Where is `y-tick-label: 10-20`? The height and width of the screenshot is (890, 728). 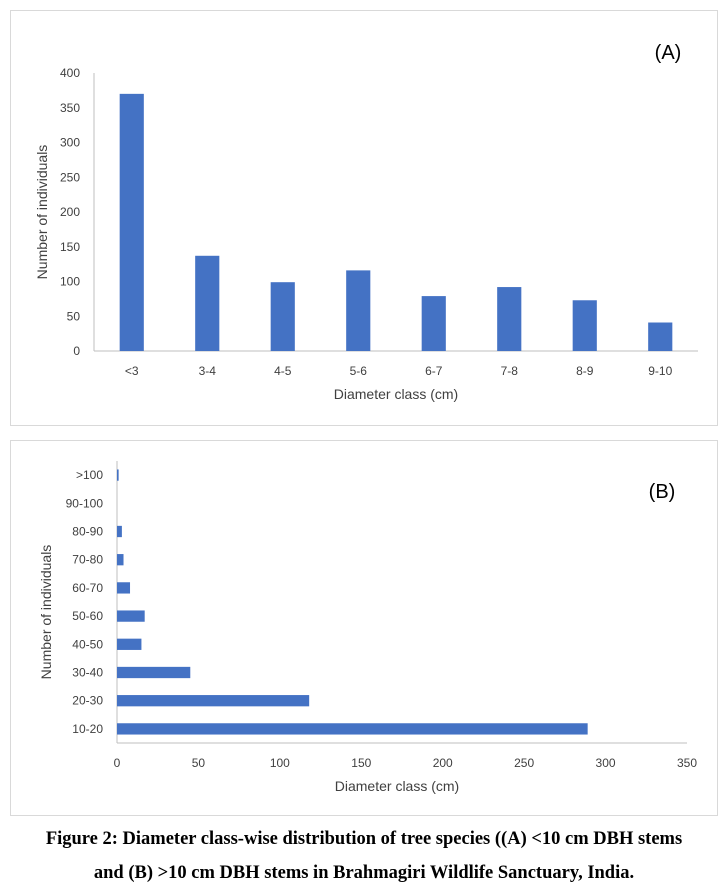
y-tick-label: 10-20 is located at coordinates (87, 729).